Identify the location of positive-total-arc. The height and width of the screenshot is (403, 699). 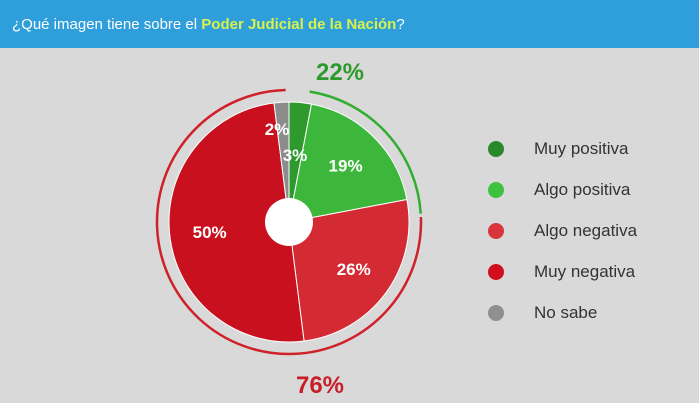
(365, 152).